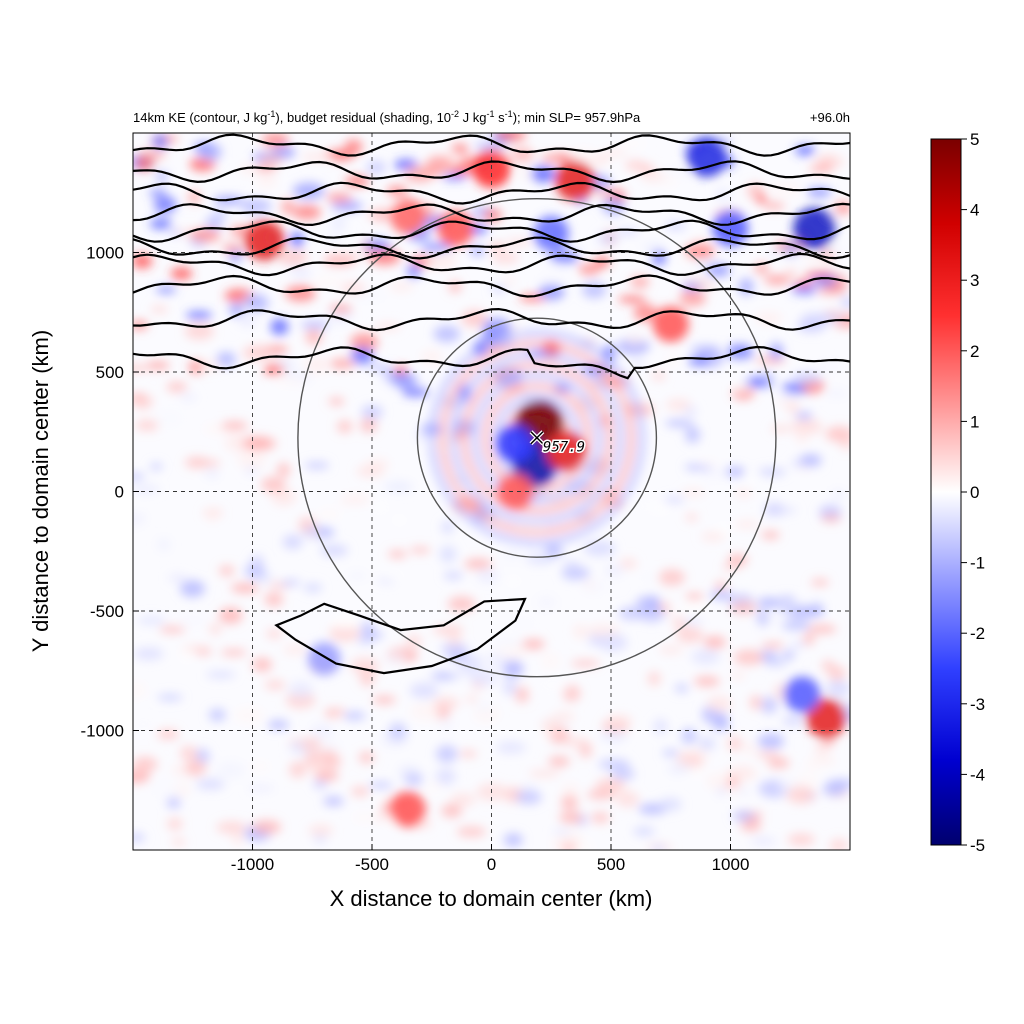  What do you see at coordinates (252, 864) in the screenshot?
I see `x-tick-label: -1000` at bounding box center [252, 864].